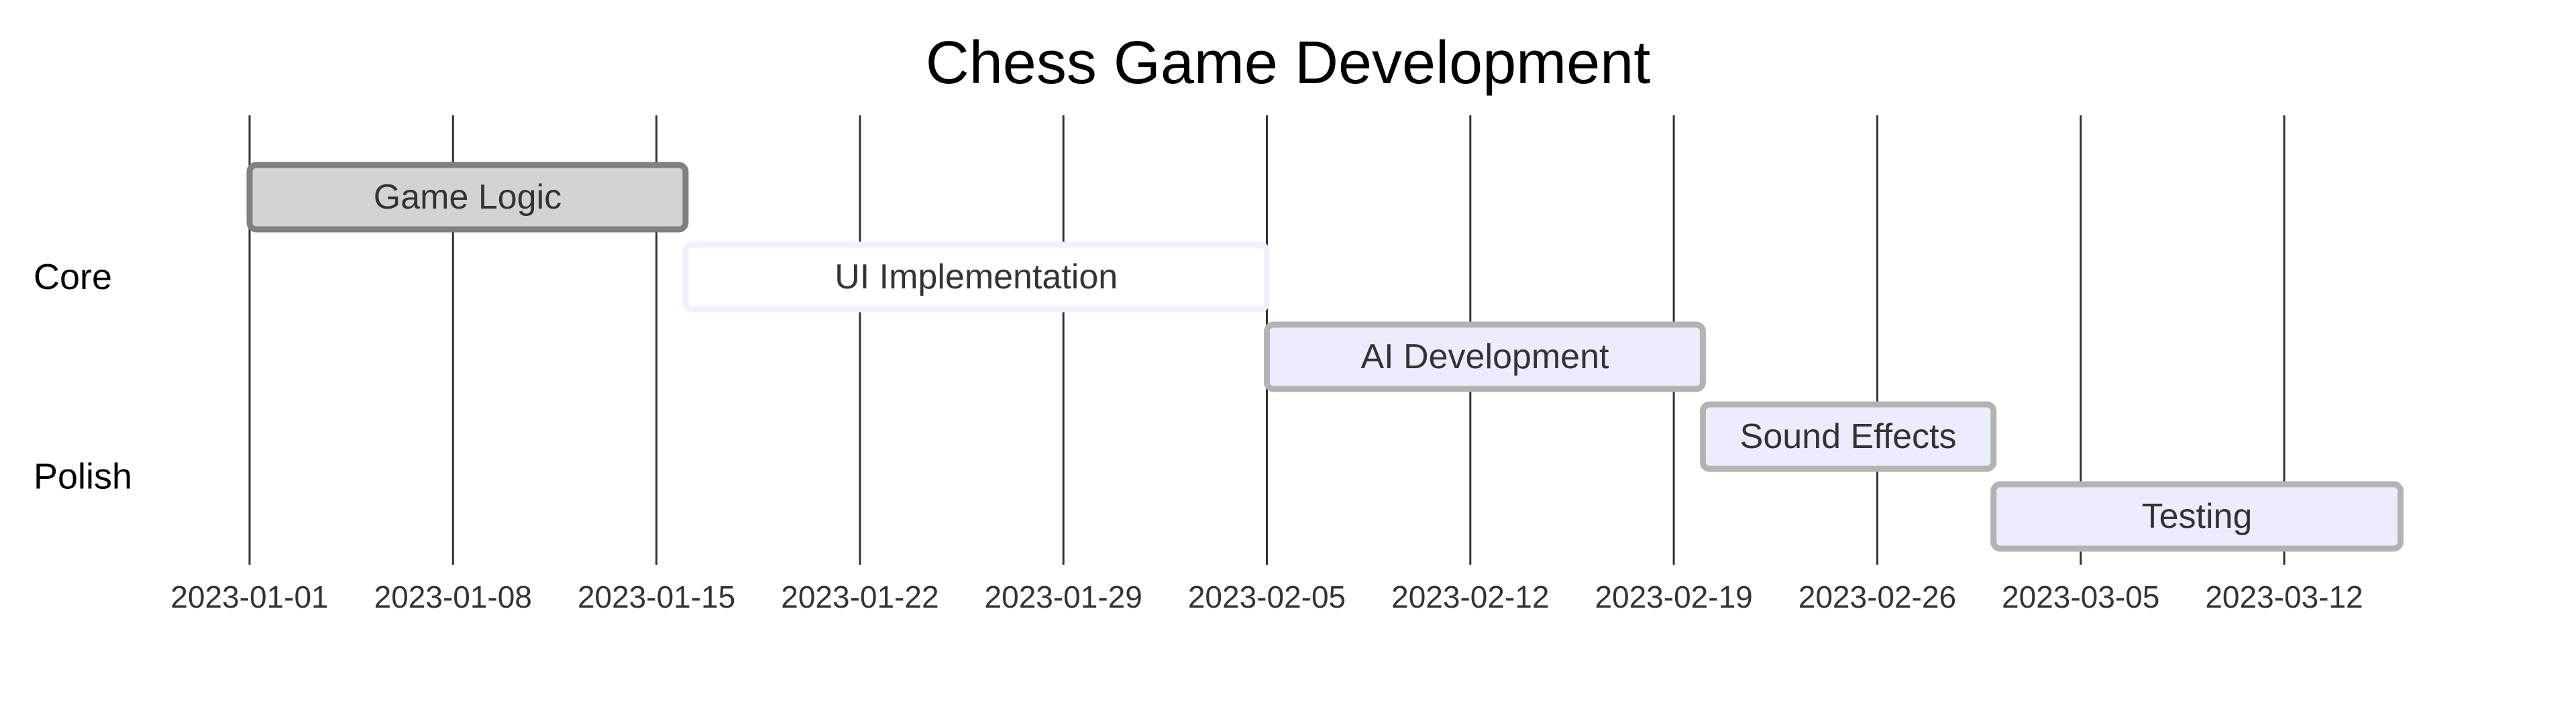 This screenshot has height=723, width=2576. I want to click on tick-label: 2023-03-12, so click(2284, 596).